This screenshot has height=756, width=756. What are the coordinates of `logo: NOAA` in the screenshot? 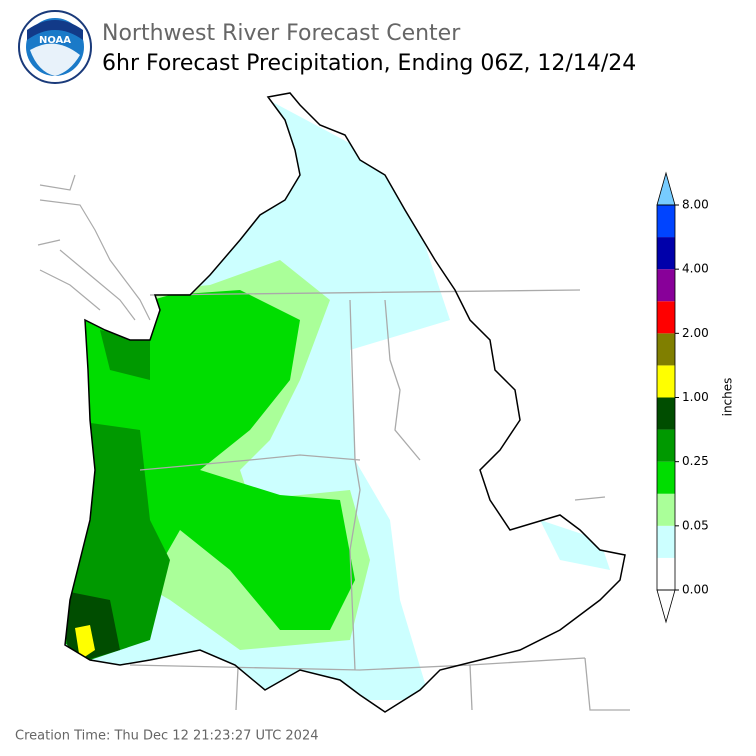 It's located at (55, 47).